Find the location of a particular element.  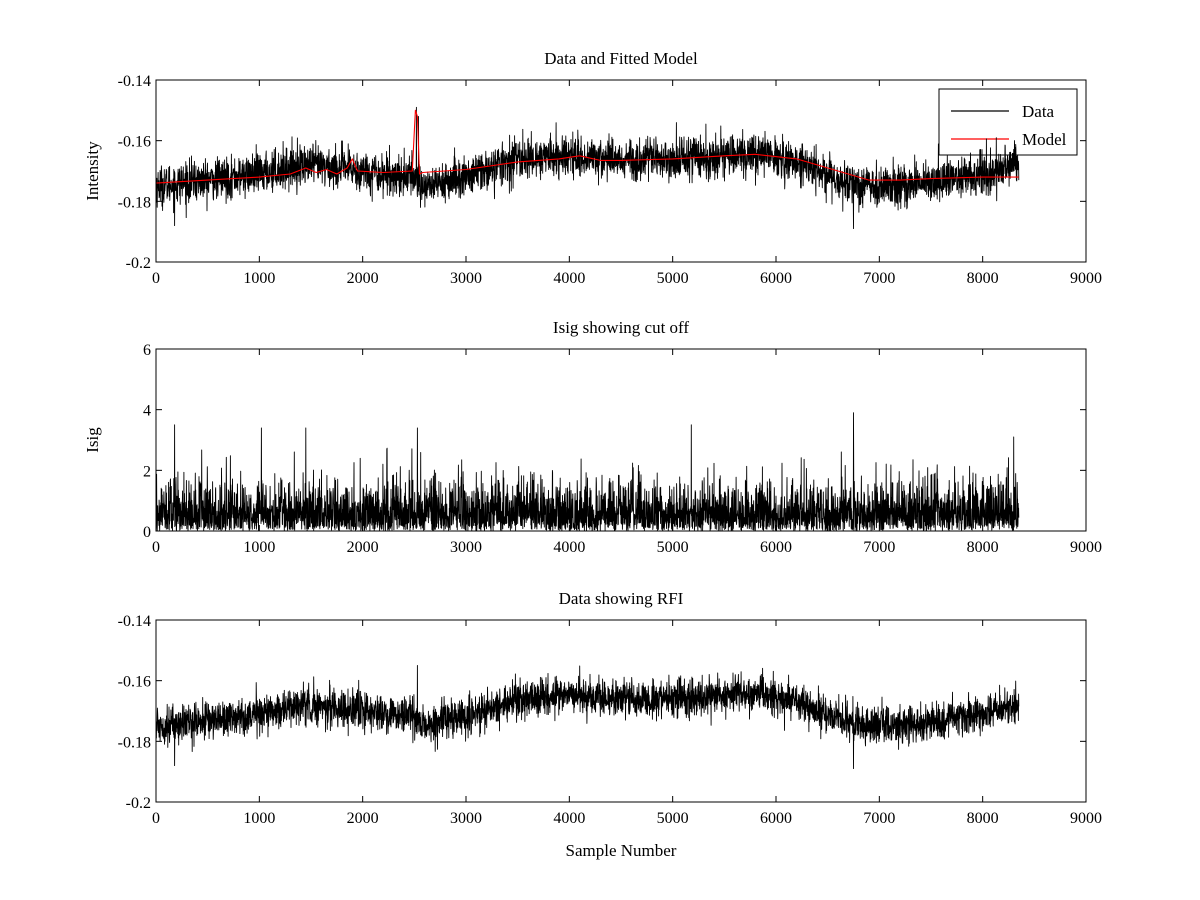

y-tick-label: 0 is located at coordinates (147, 532).